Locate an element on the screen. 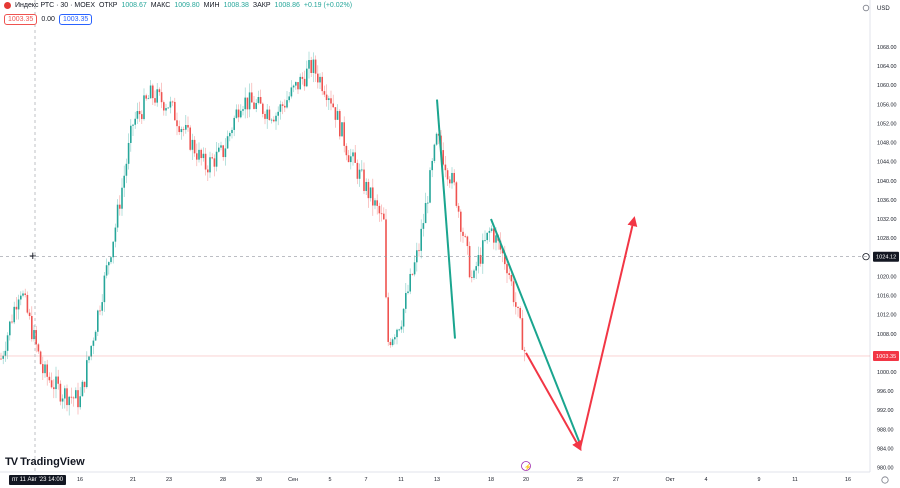  tradingview-logo: TV TradingView is located at coordinates (45, 462).